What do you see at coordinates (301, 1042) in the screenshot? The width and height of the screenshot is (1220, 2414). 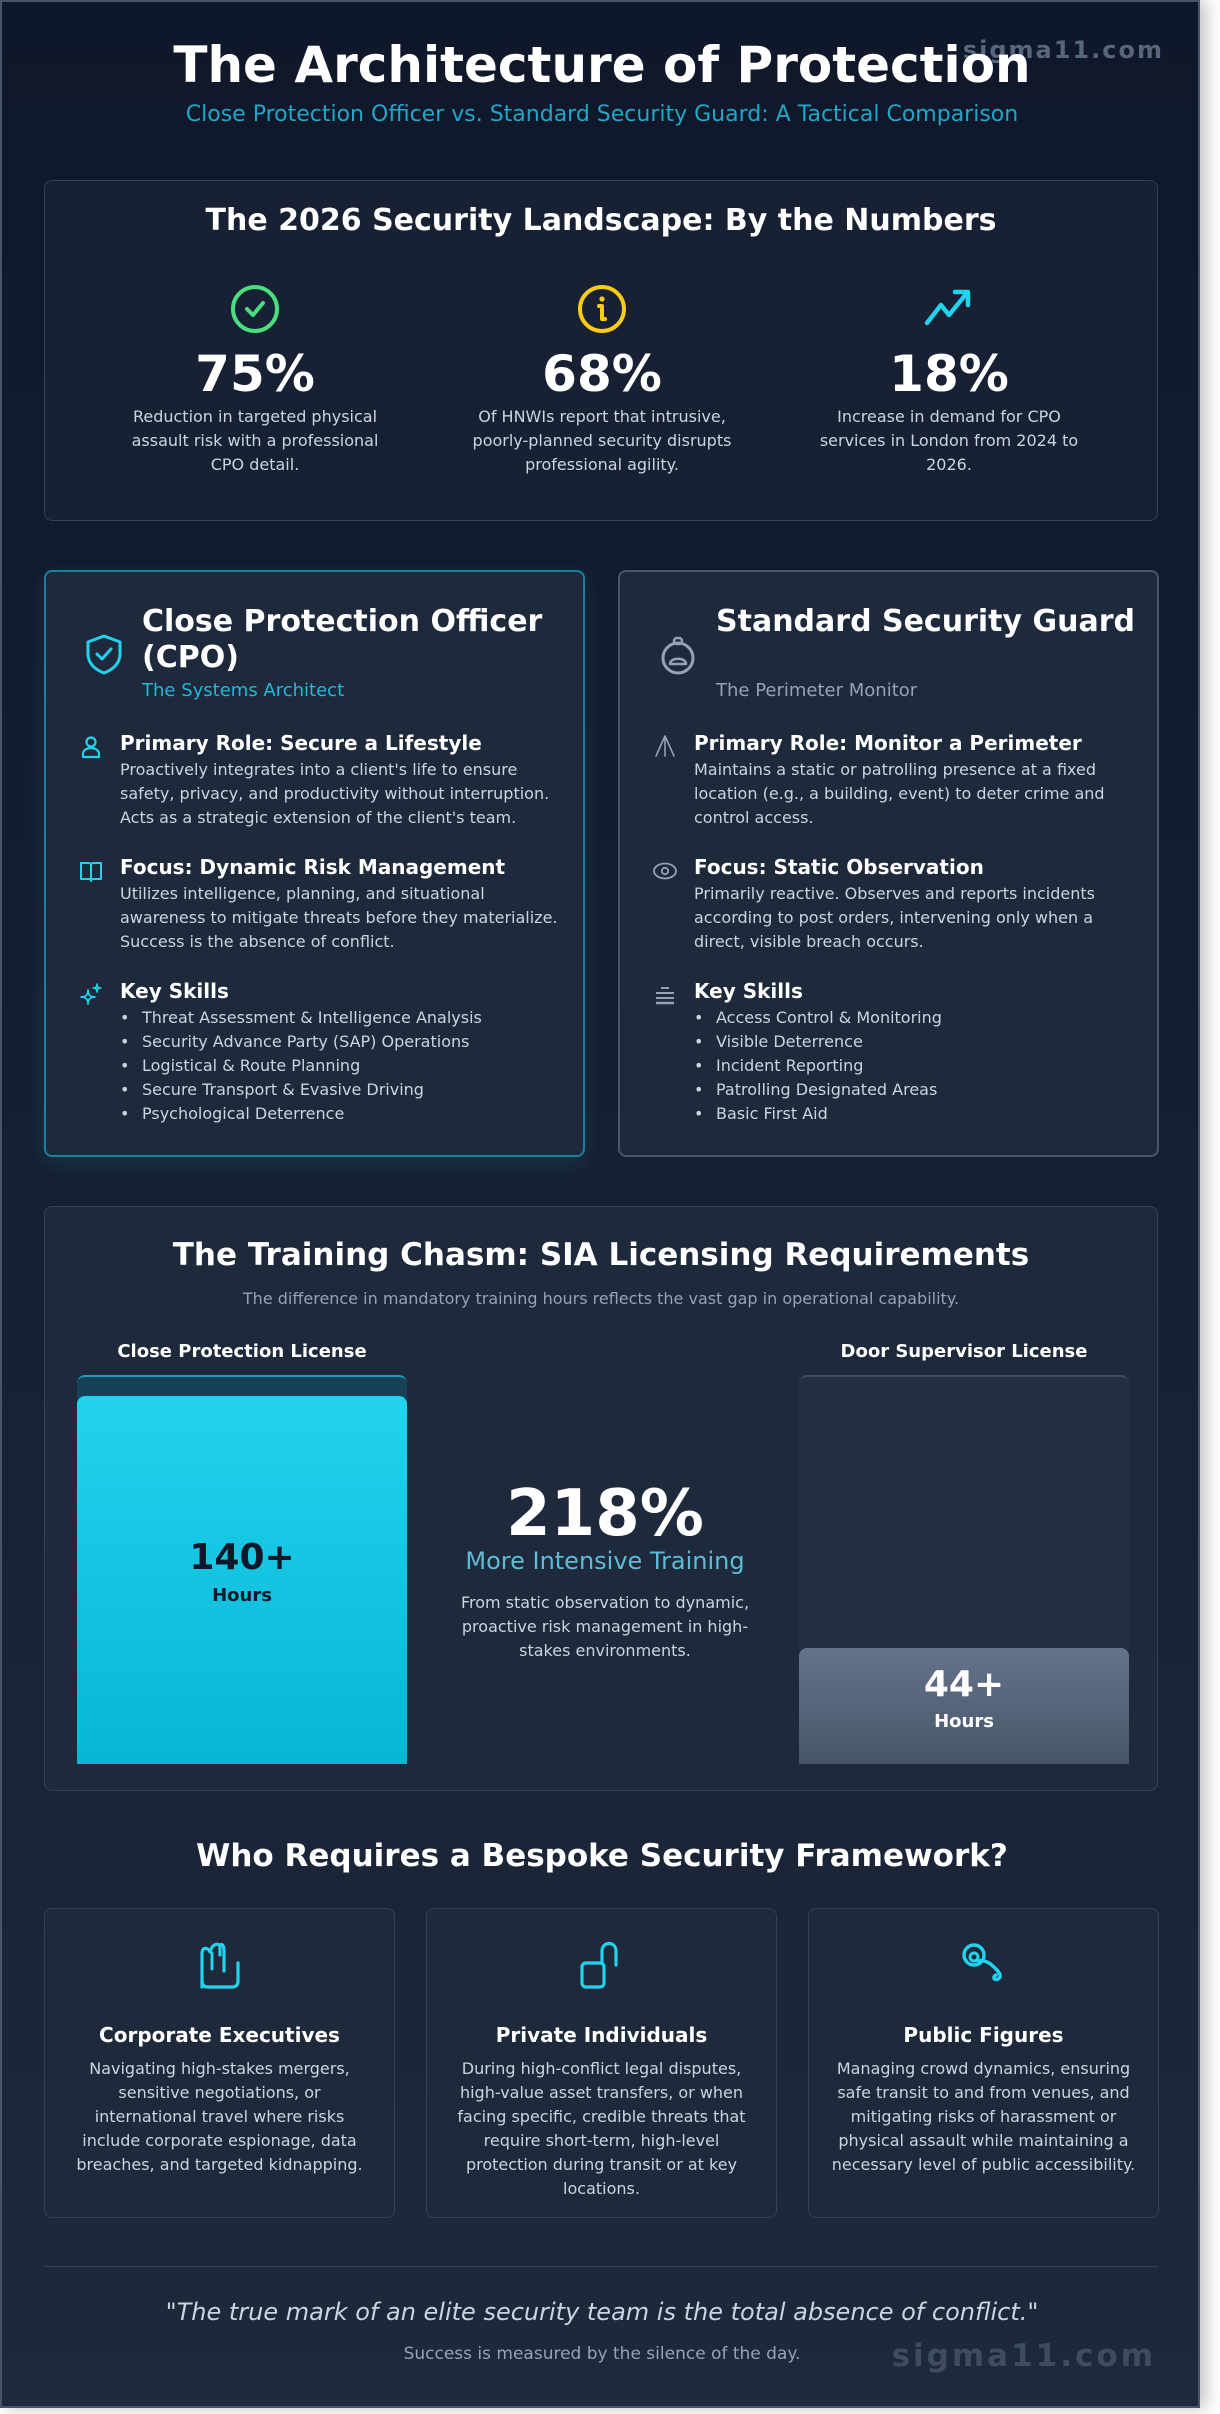 I see `skill-item: Security Advance Party (SAP) Operations` at bounding box center [301, 1042].